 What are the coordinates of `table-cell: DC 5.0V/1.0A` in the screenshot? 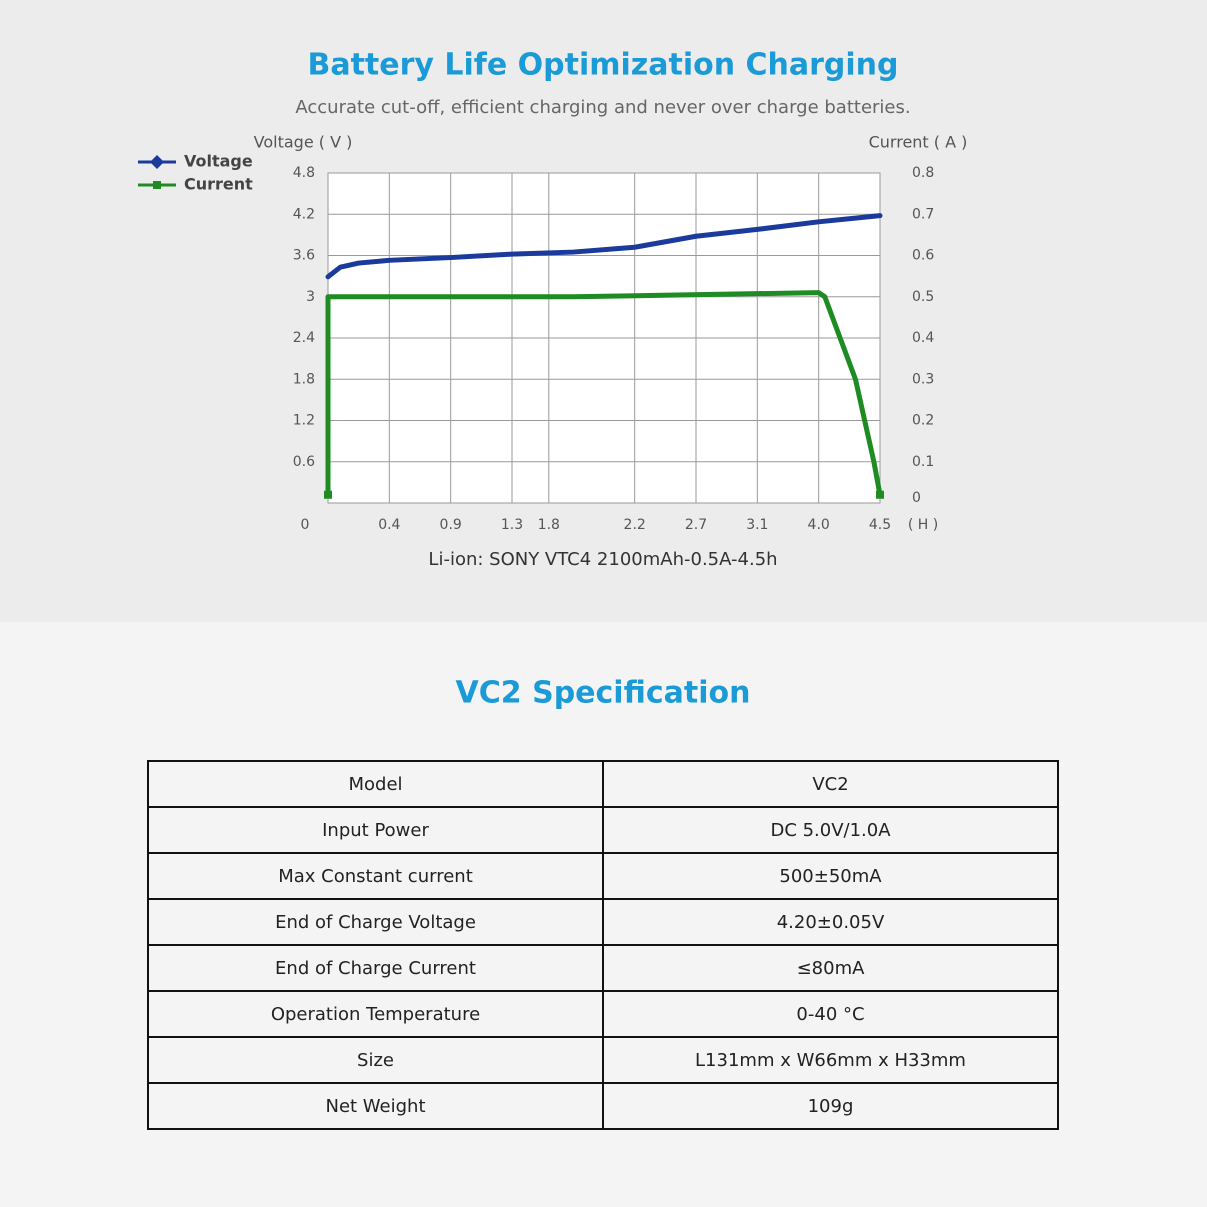 It's located at (830, 830).